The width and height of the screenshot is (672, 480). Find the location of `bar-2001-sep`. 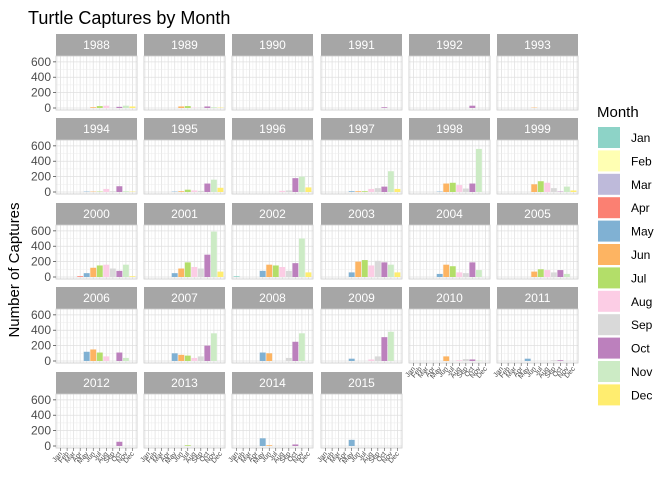

bar-2001-sep is located at coordinates (200, 272).